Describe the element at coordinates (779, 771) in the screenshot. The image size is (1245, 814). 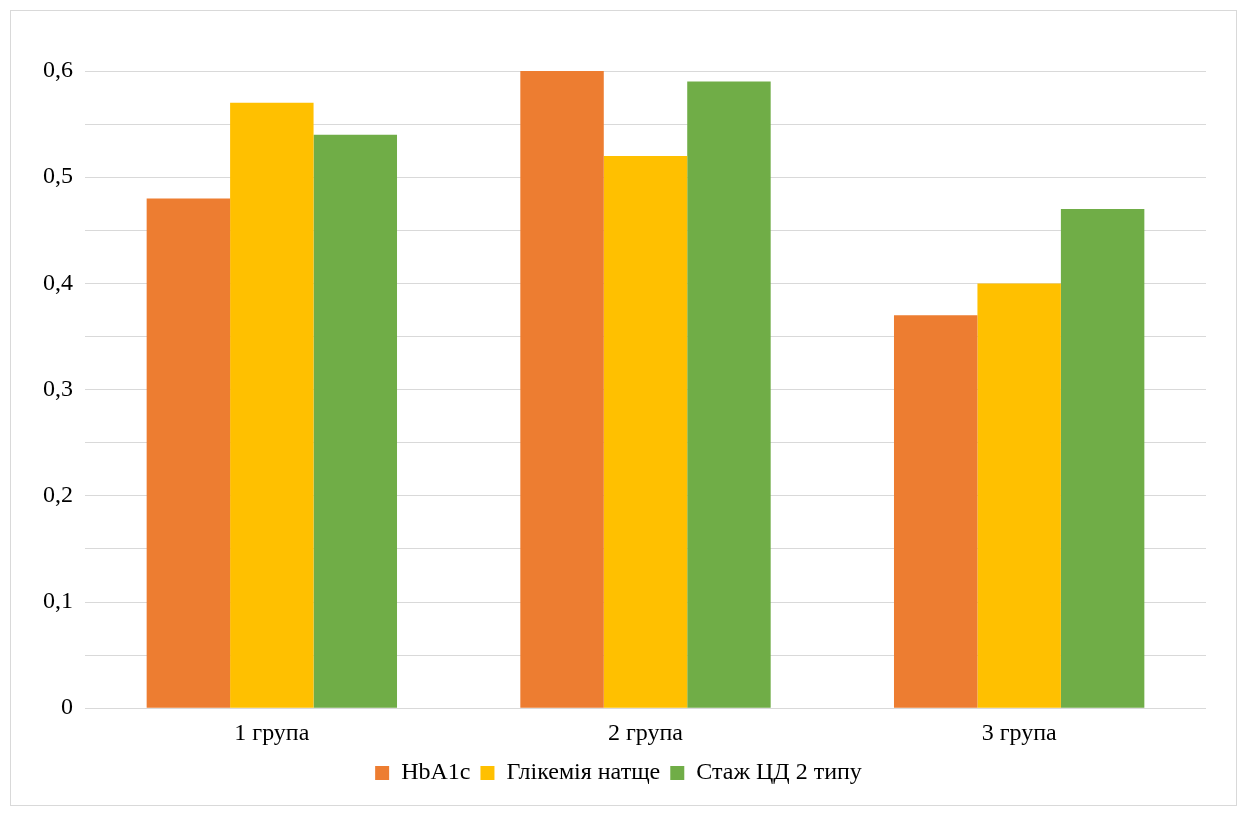
I see `legend-label: Стаж ЦД 2 типу` at that location.